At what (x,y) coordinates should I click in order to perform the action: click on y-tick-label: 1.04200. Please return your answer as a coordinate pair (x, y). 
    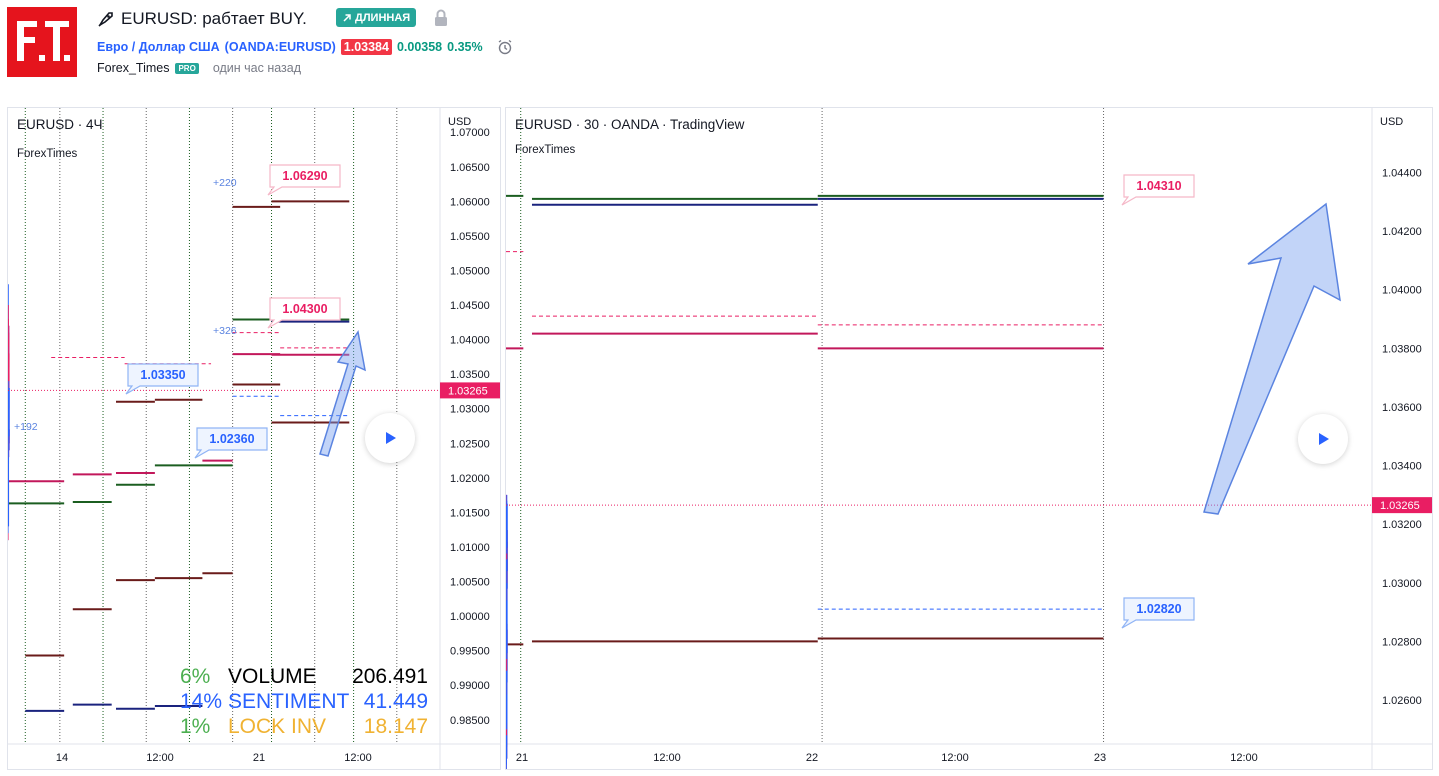
    Looking at the image, I should click on (1402, 232).